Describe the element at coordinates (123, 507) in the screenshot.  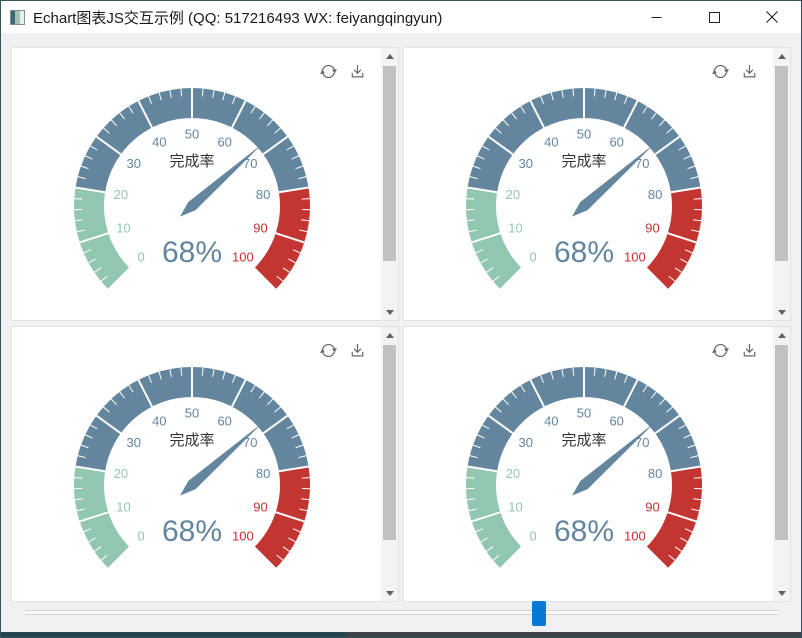
I see `gauge-axis-label: 10` at that location.